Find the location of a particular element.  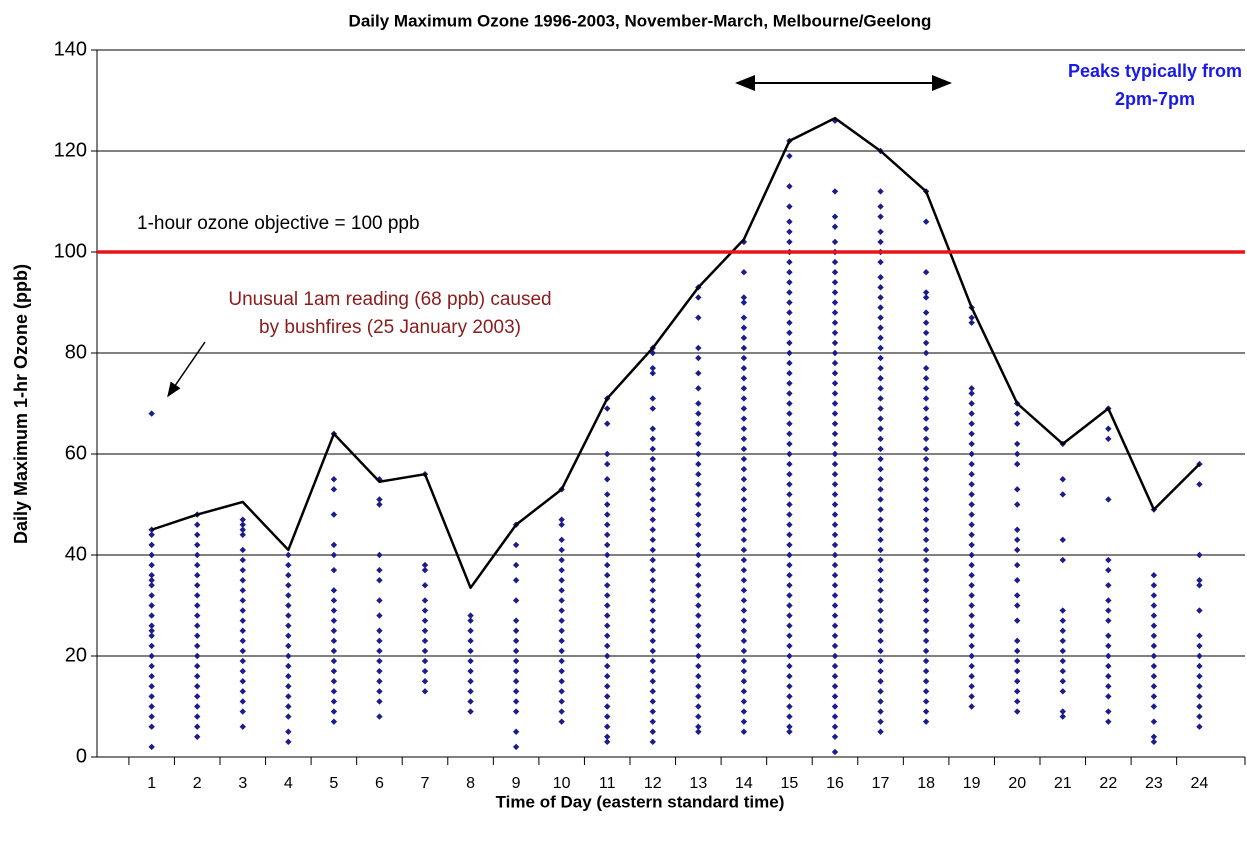

y-tick-label: 20 is located at coordinates (76, 655).